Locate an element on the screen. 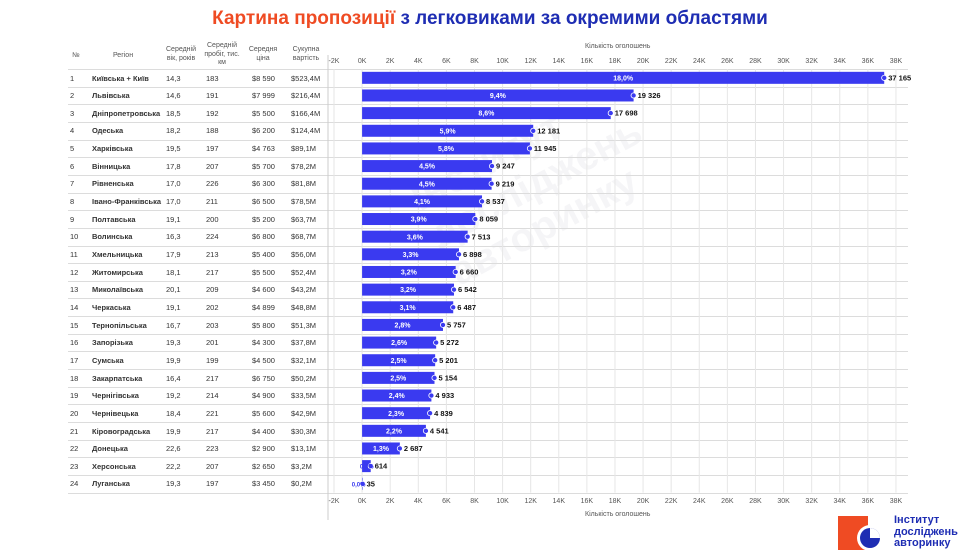 The image size is (980, 560). header-price: Середня ціна is located at coordinates (263, 54).